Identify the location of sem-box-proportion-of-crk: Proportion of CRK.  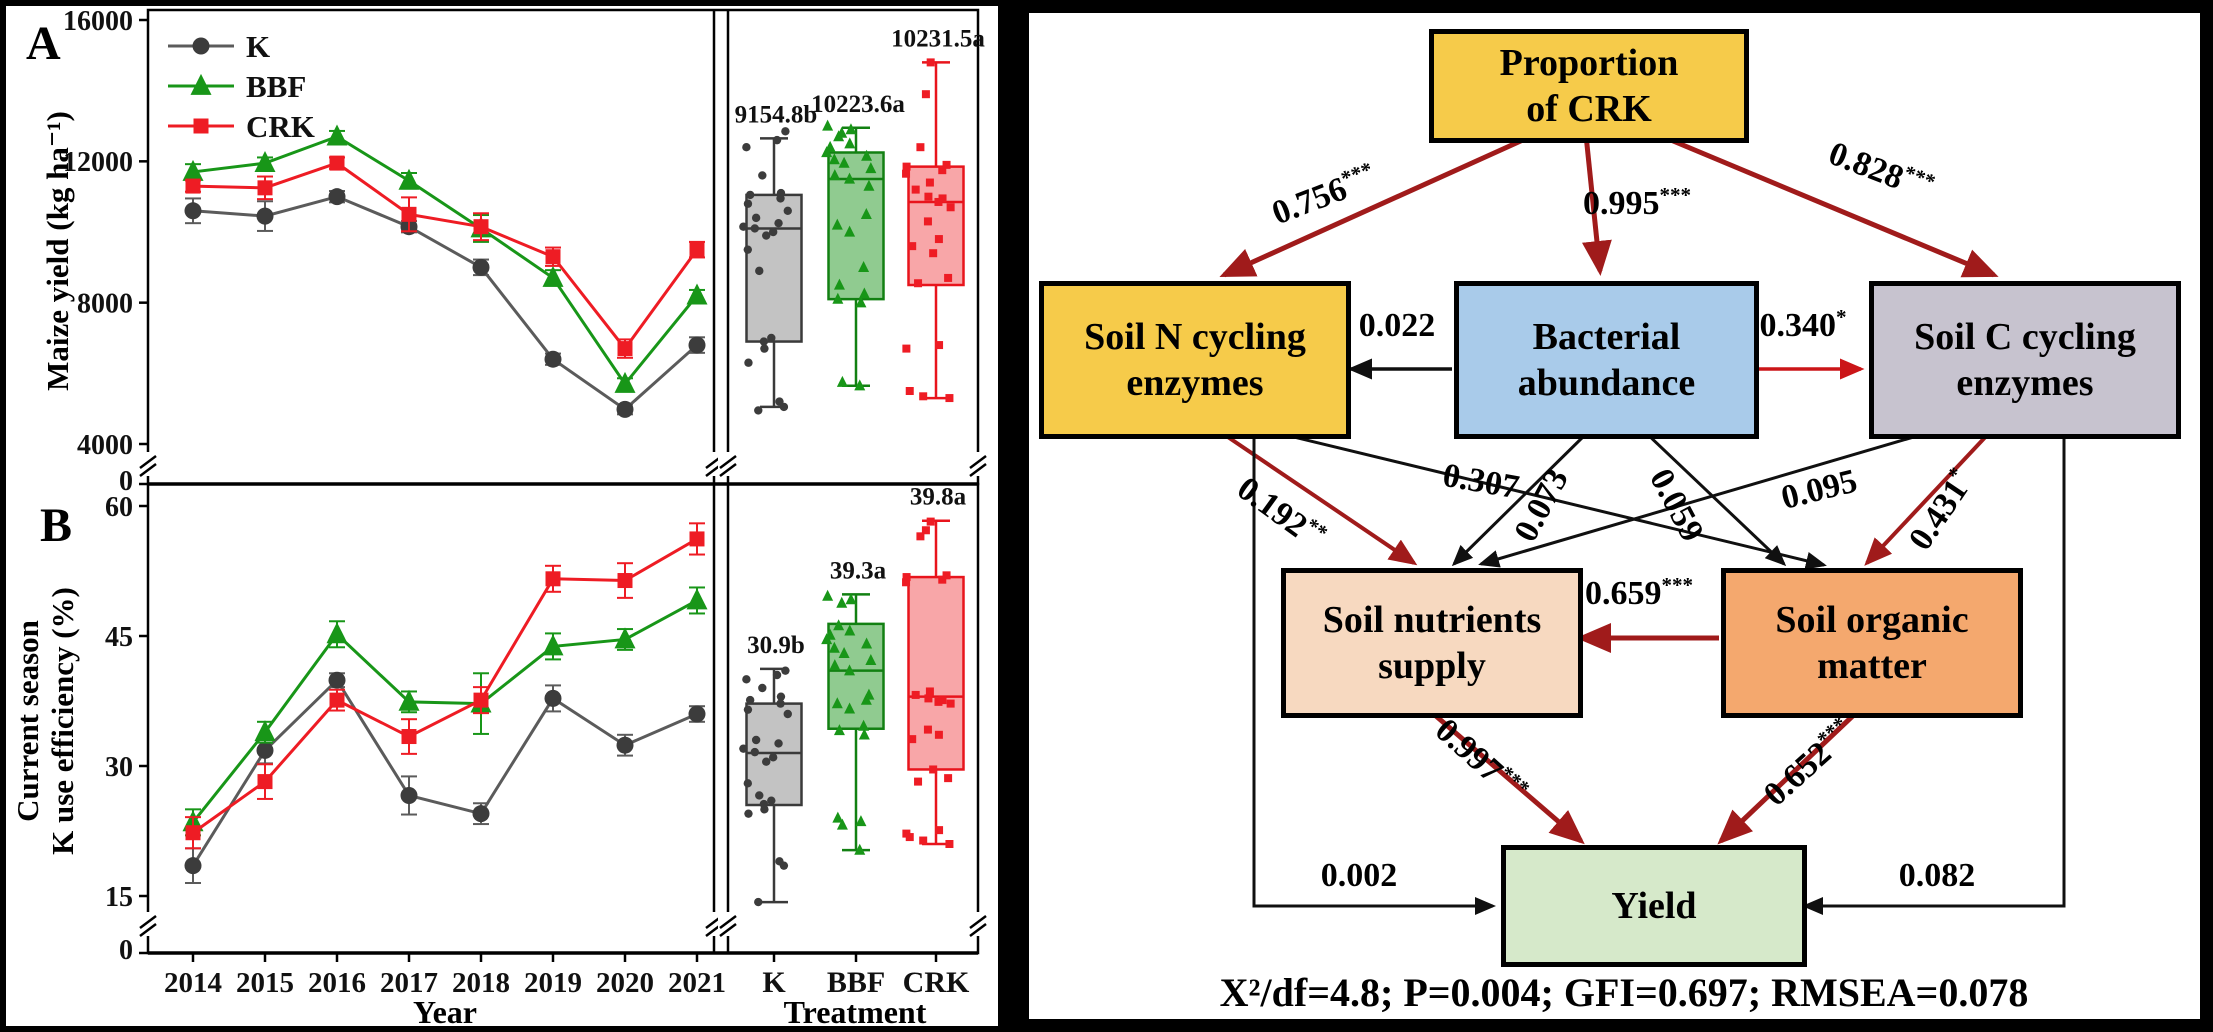
(1589, 86).